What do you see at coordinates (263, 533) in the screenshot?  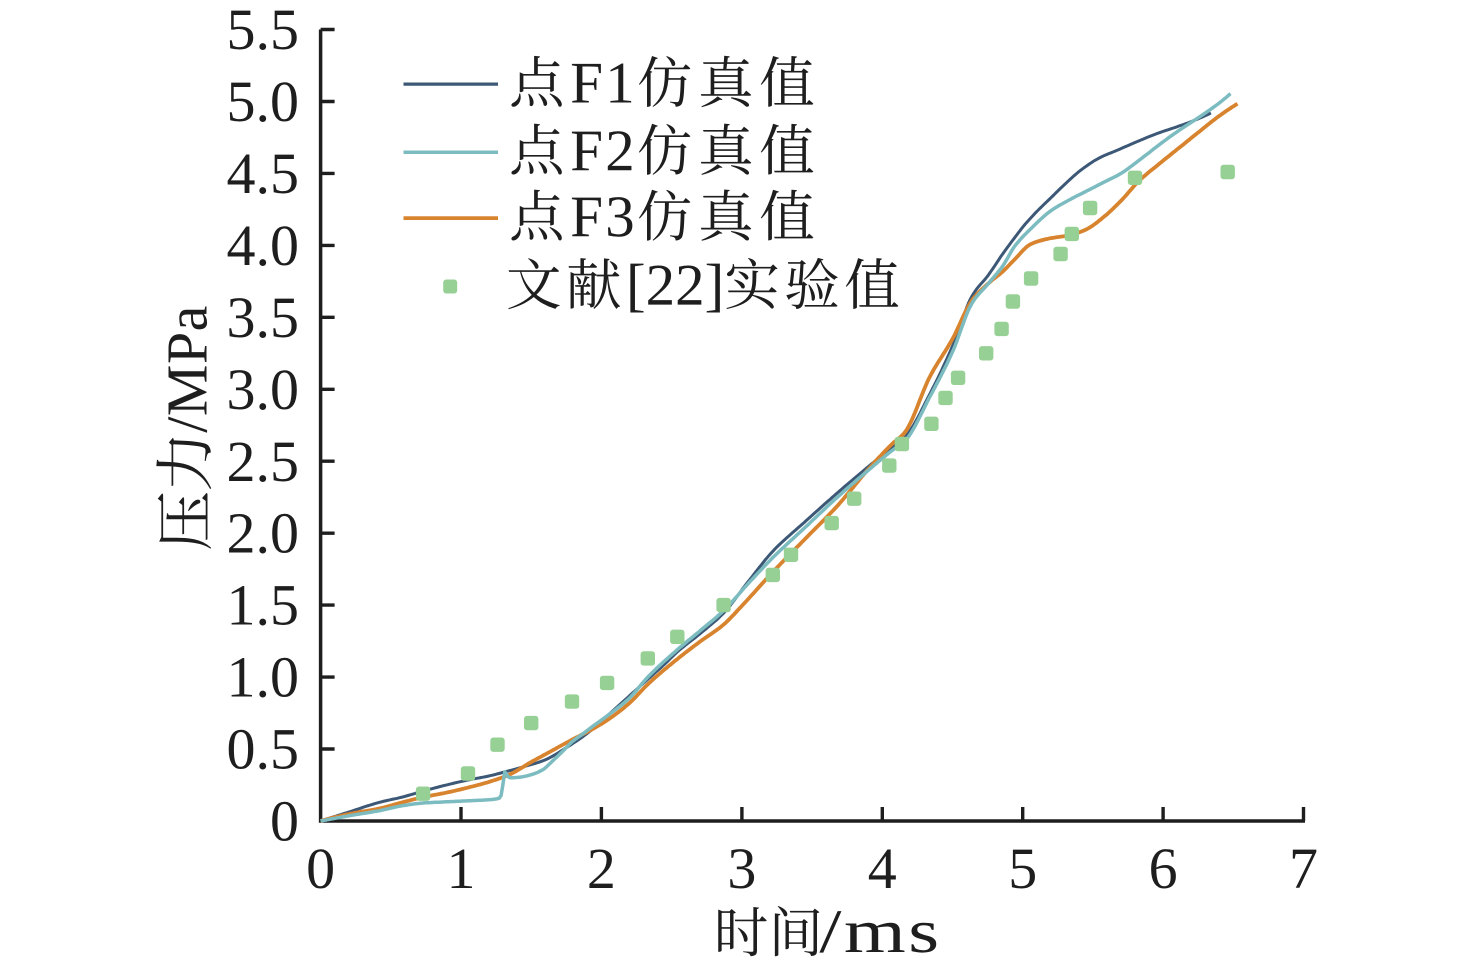 I see `svg-text: 2.0` at bounding box center [263, 533].